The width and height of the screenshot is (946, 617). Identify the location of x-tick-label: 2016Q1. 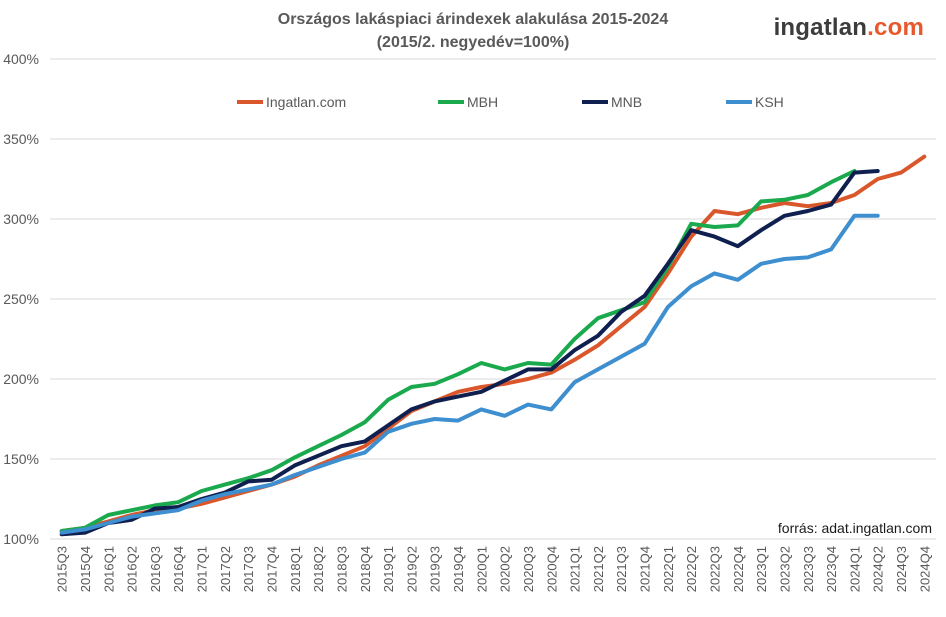
(108, 569).